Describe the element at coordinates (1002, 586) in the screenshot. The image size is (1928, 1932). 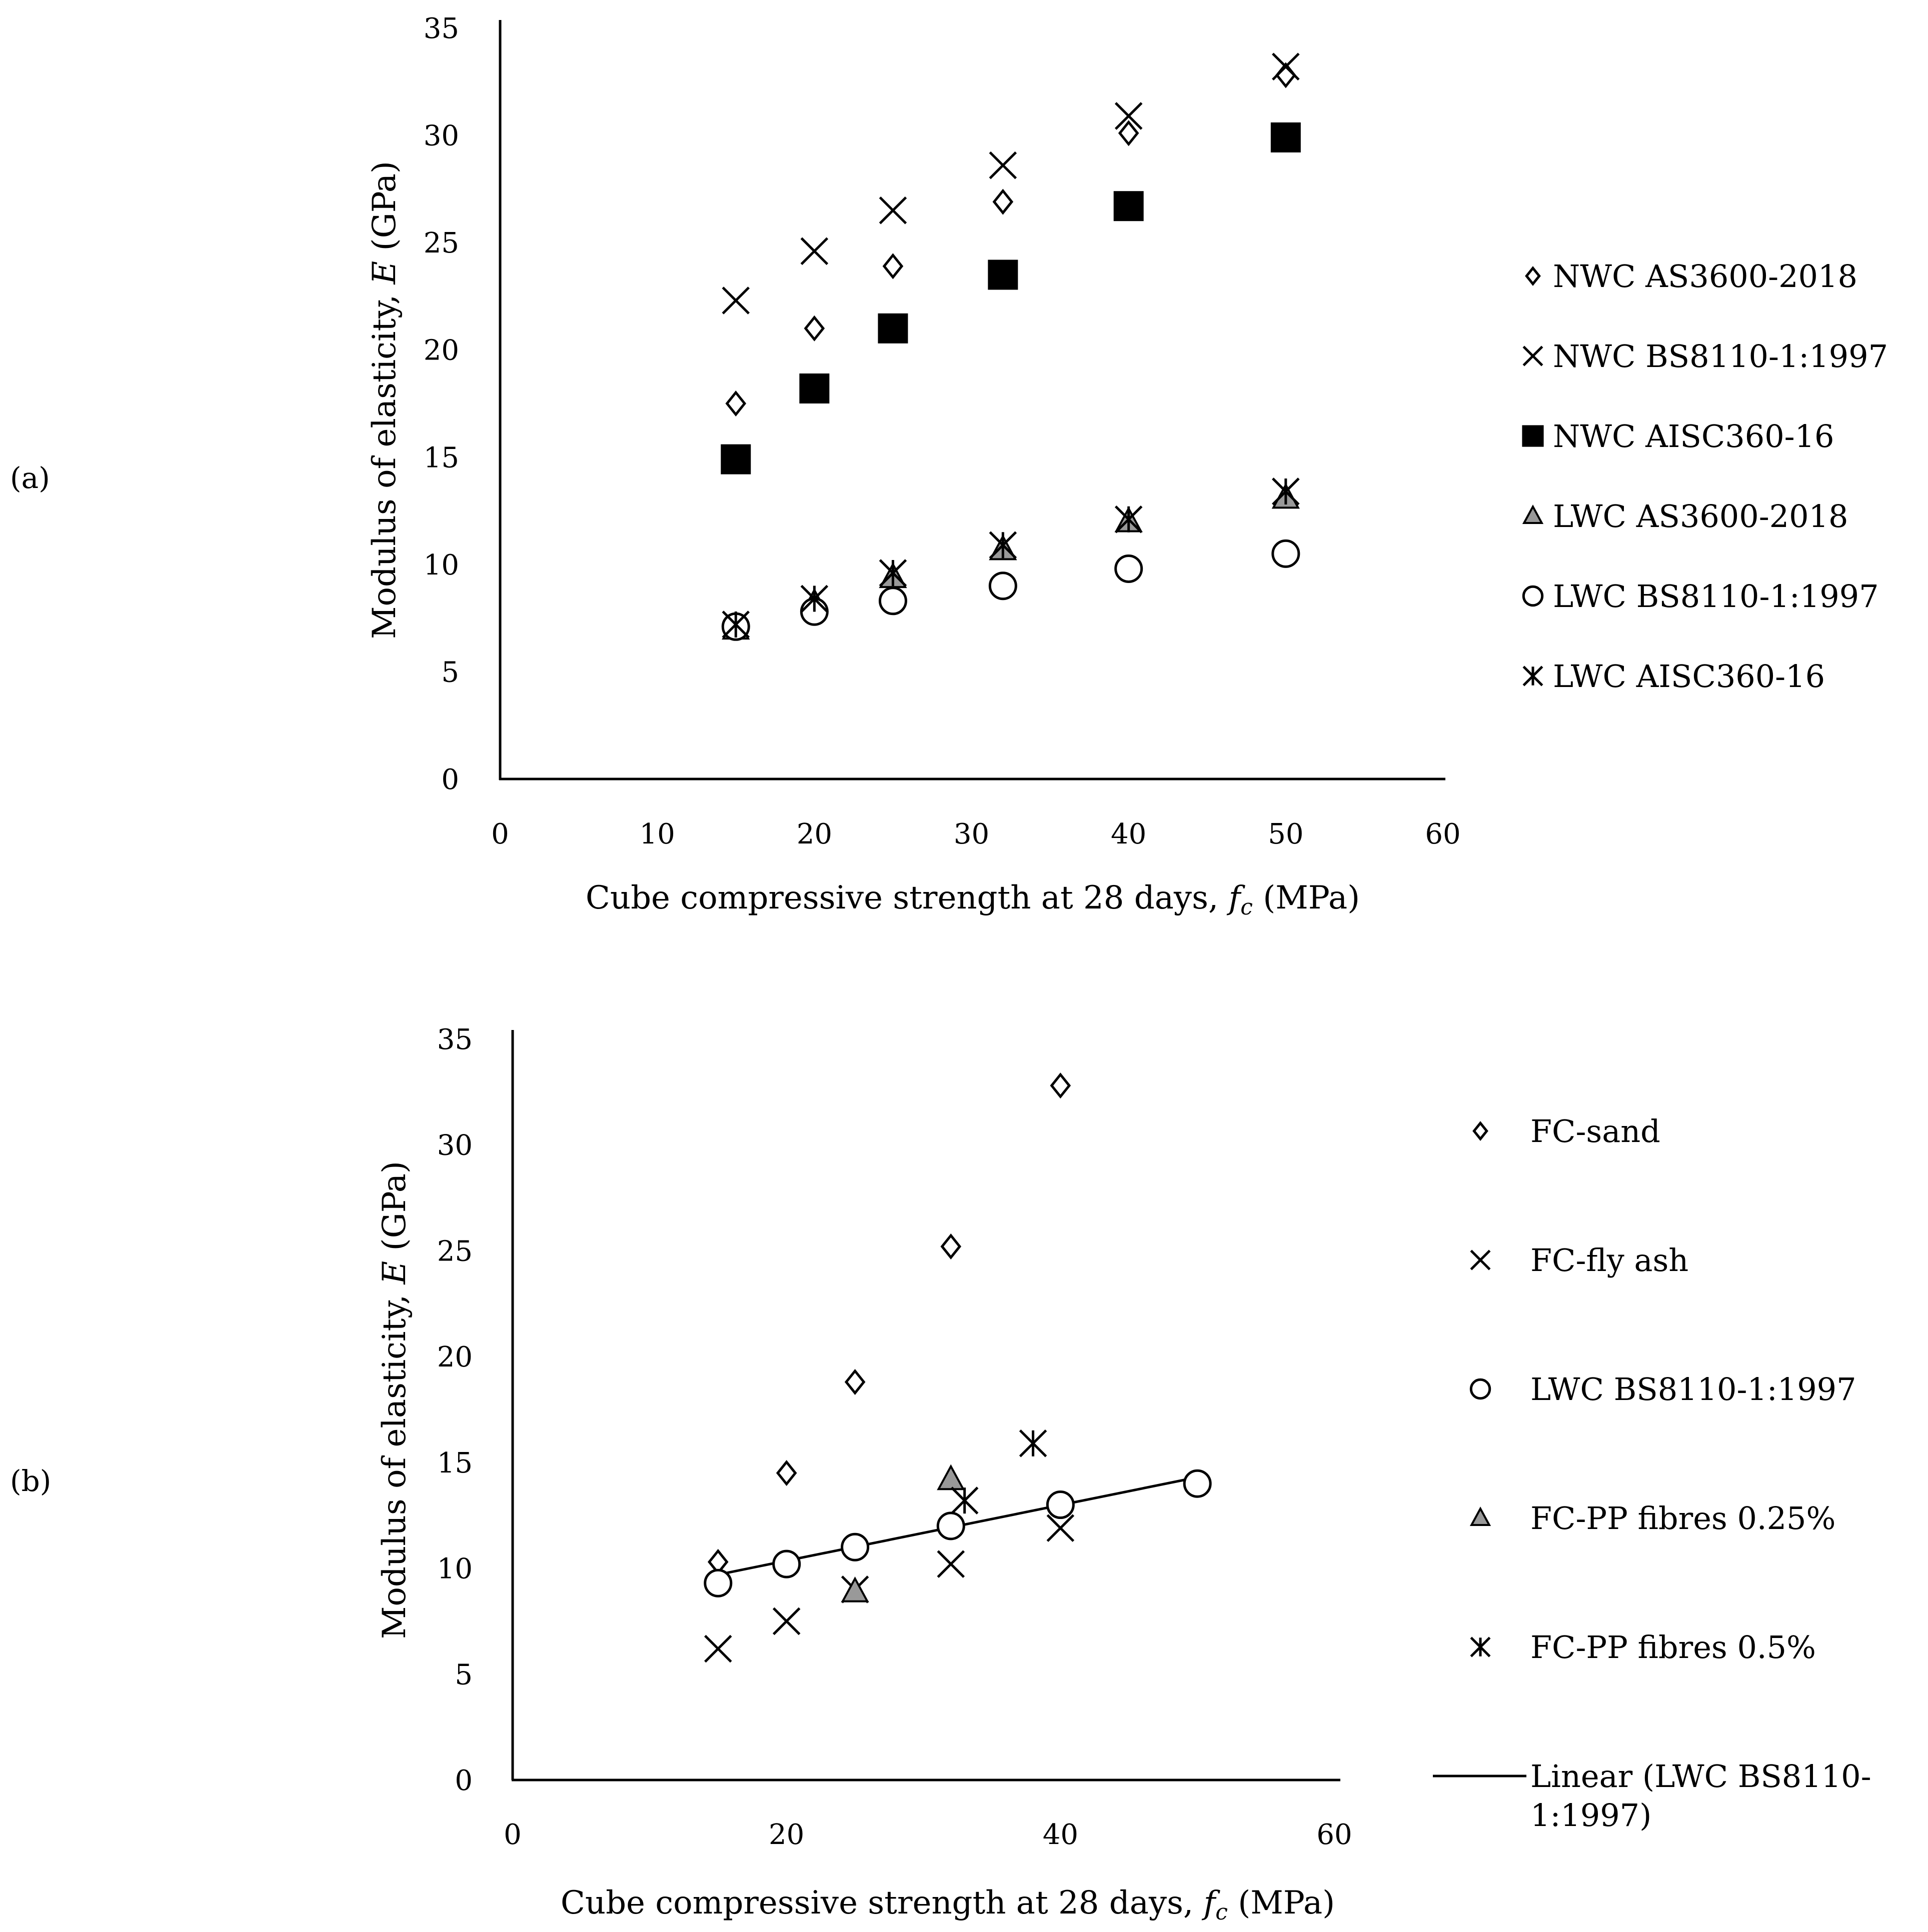
I see `panel-a-point-lwc-bs8110-1-1997-3-shape` at that location.